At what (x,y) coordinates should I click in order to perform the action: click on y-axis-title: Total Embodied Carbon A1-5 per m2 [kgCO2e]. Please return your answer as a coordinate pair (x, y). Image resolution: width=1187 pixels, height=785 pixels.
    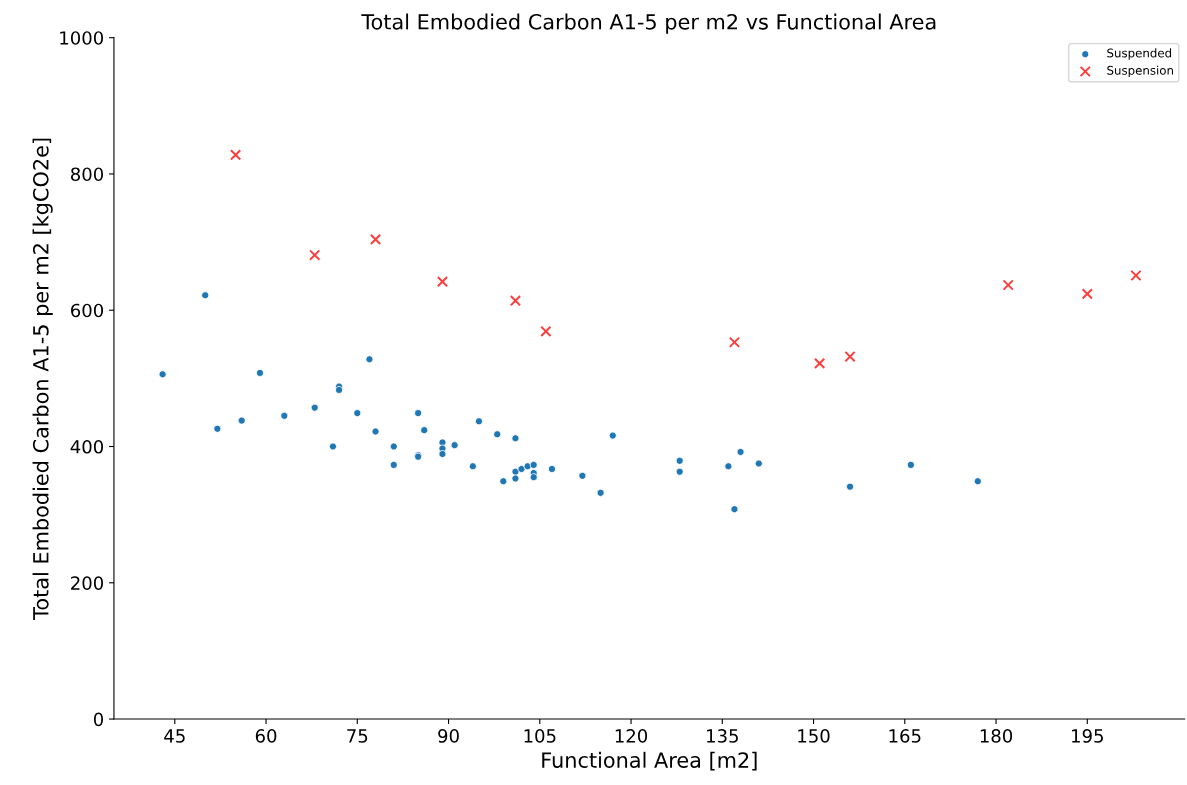
    Looking at the image, I should click on (42, 379).